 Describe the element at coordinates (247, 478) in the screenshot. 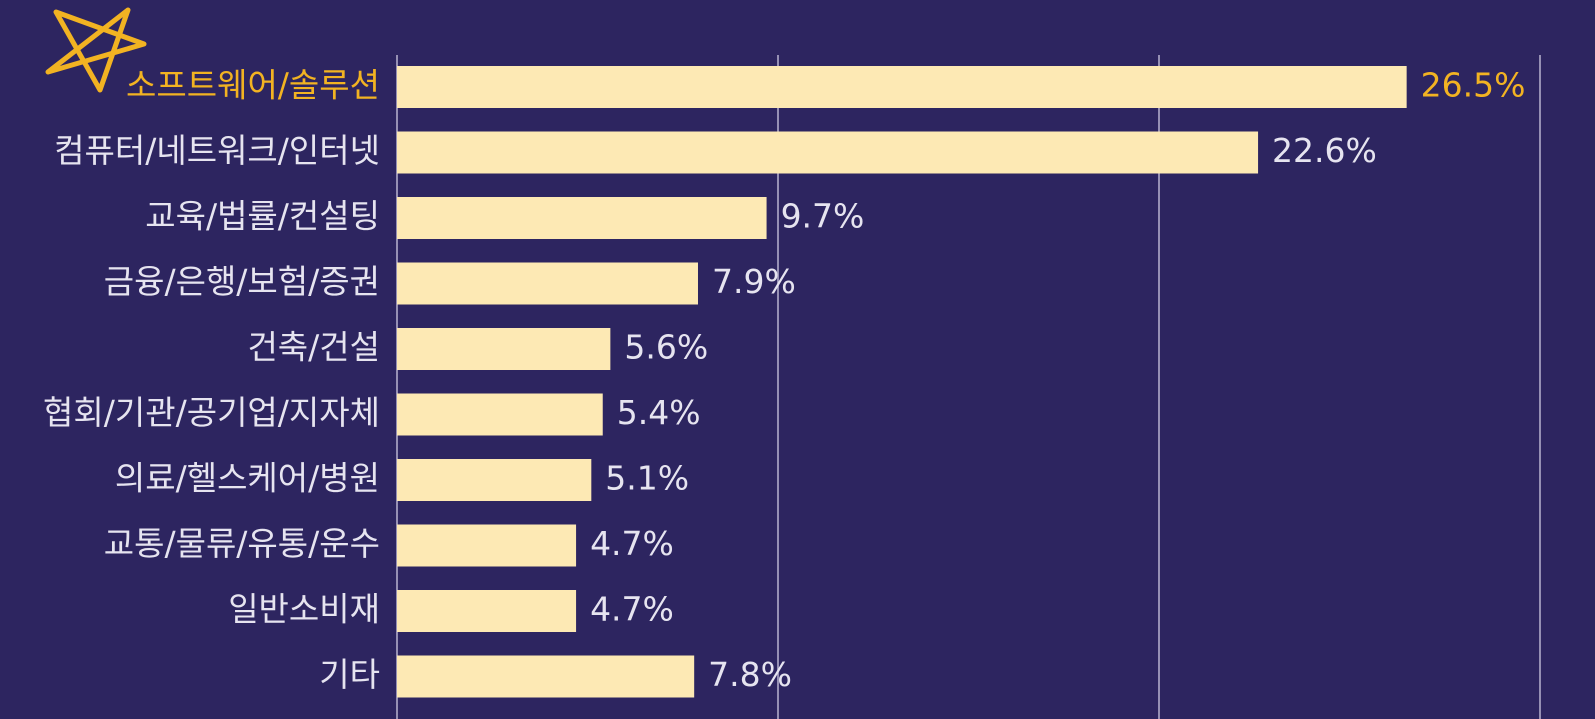

I see `category-label: 의료/헬스케어/병원` at that location.